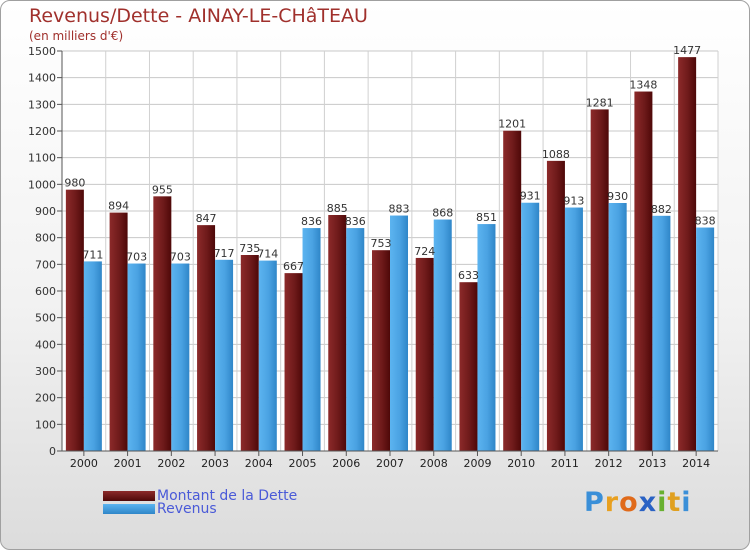  I want to click on data-label-dette: 1281, so click(600, 102).